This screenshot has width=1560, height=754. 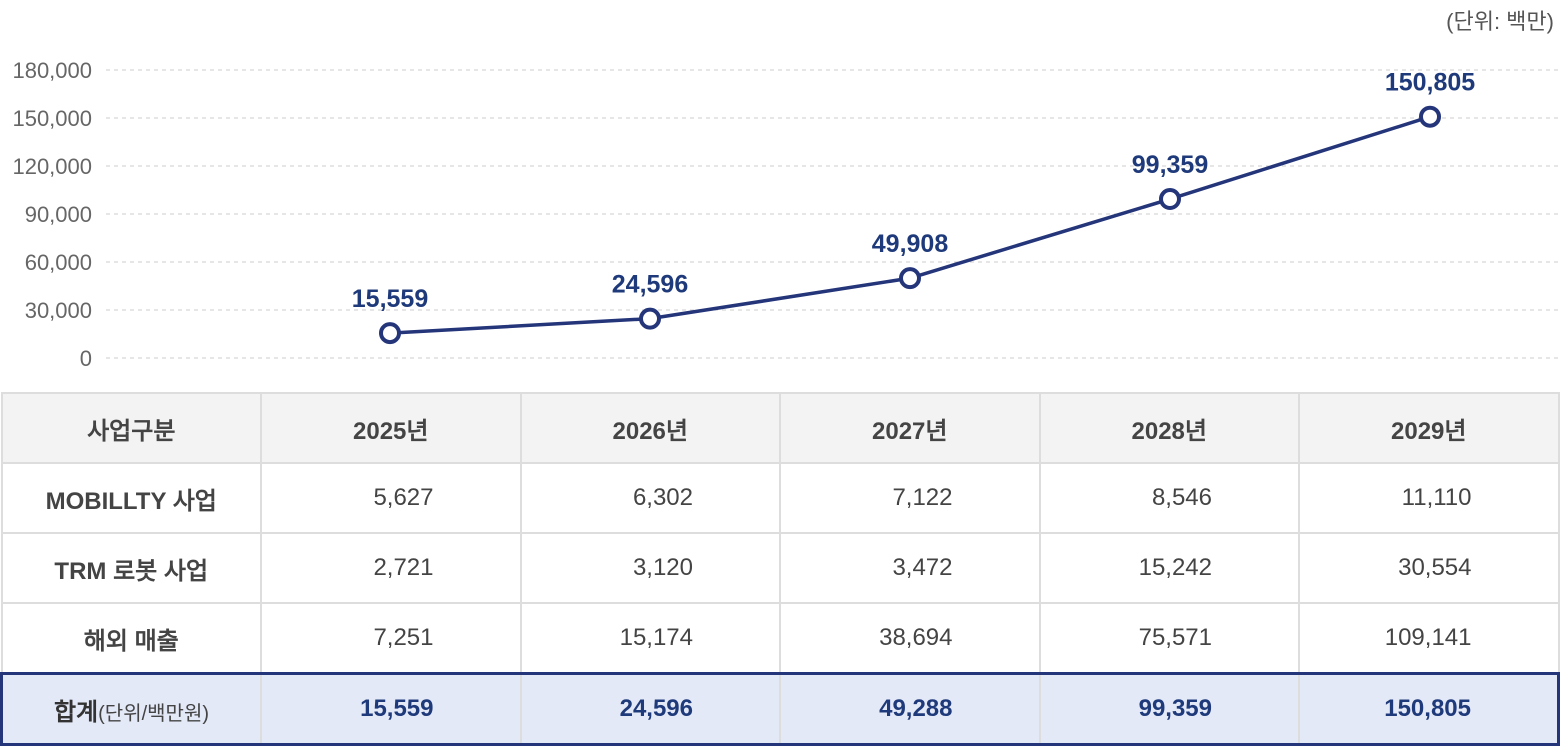 What do you see at coordinates (910, 428) in the screenshot?
I see `header-2027: 2027년` at bounding box center [910, 428].